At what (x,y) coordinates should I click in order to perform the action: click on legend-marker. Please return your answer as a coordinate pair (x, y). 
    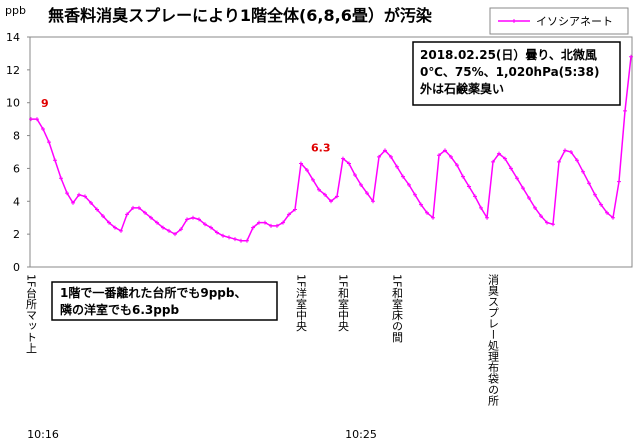
    Looking at the image, I should click on (514, 21).